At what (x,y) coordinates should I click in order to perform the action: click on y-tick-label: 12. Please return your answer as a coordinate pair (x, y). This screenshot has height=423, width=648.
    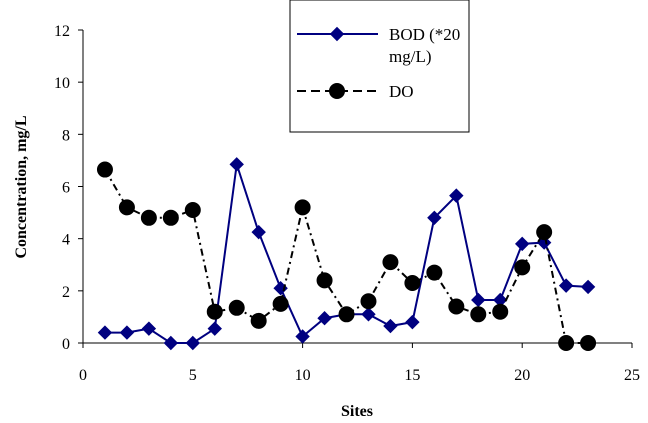
    Looking at the image, I should click on (62, 31).